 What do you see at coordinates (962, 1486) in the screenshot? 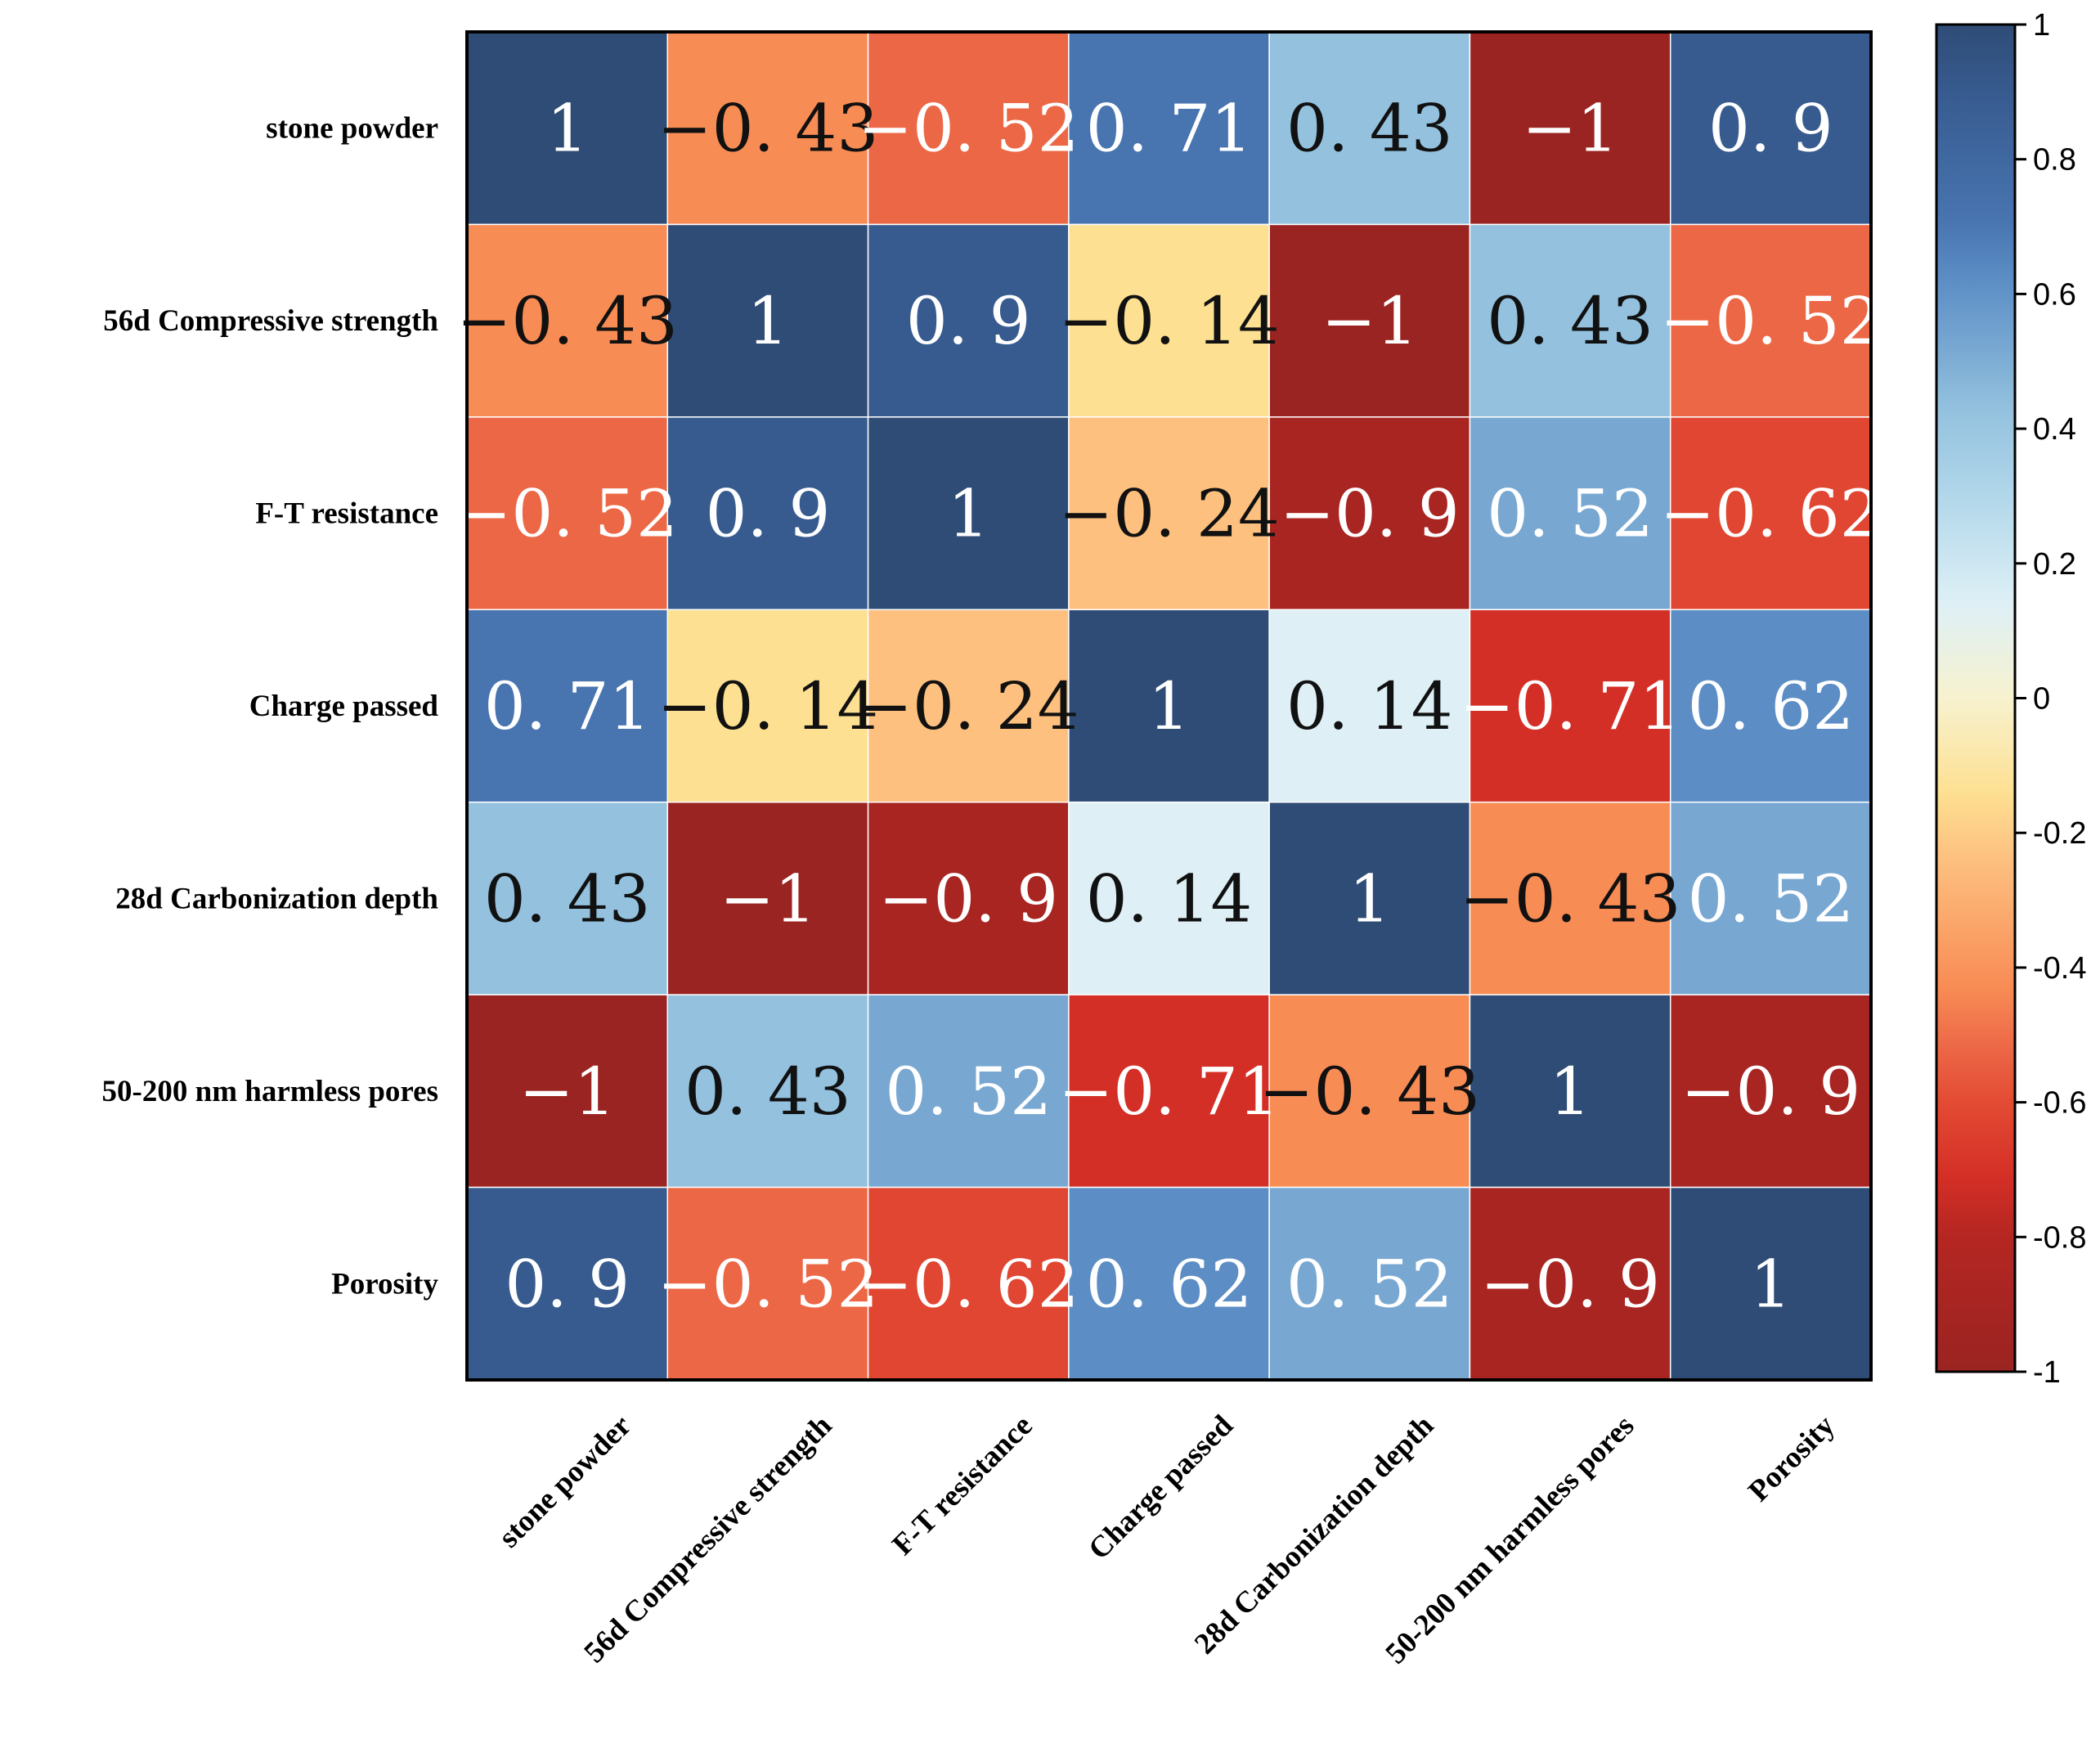
I see `x-axis-label: F-T resistance` at bounding box center [962, 1486].